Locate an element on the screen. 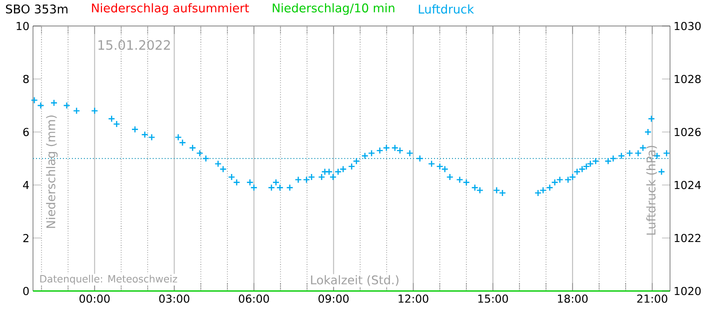 This screenshot has height=320, width=710. x-tick-label: 15:00 is located at coordinates (493, 298).